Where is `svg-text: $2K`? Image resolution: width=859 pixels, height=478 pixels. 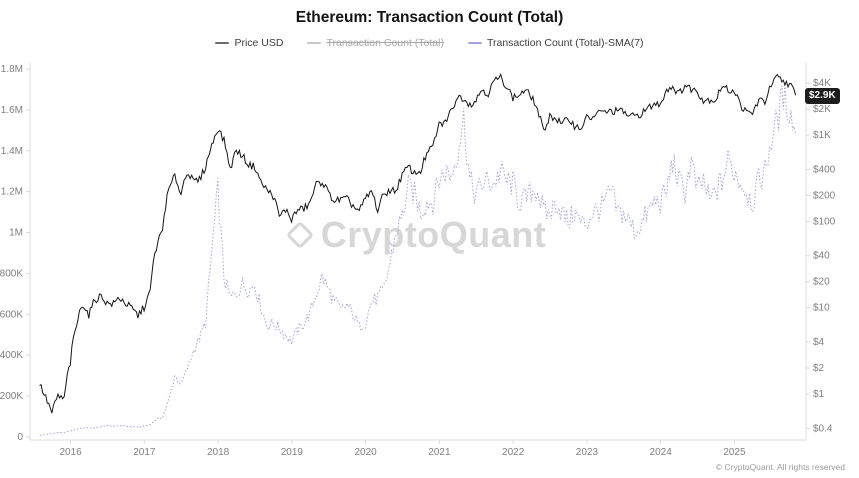
svg-text: $2K is located at coordinates (822, 109).